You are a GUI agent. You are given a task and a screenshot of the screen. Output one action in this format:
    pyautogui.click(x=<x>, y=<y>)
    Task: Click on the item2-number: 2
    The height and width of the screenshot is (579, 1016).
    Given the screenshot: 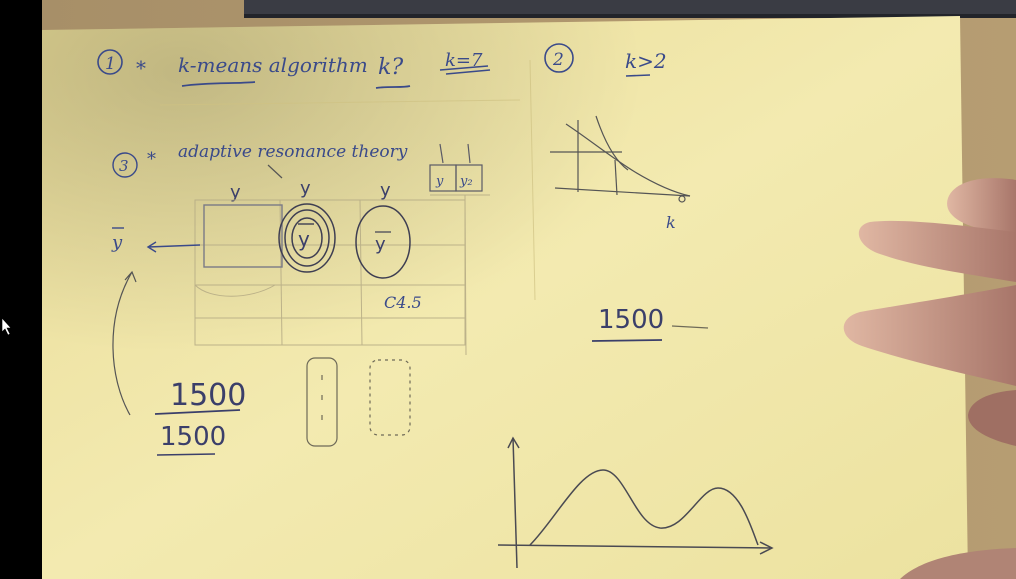 What is the action you would take?
    pyautogui.click(x=558, y=60)
    